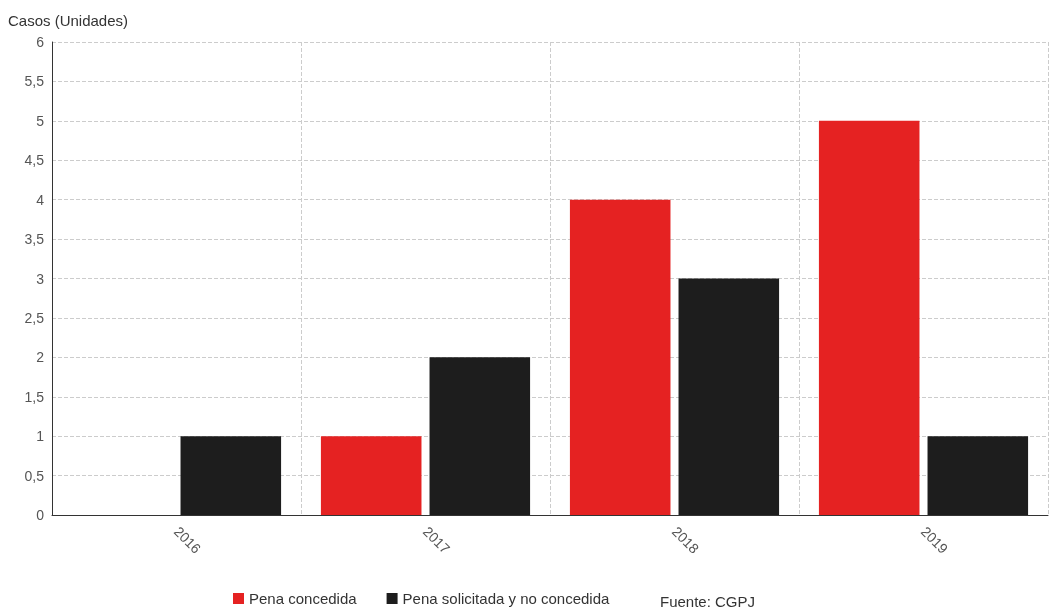 The width and height of the screenshot is (1050, 611). What do you see at coordinates (34, 396) in the screenshot?
I see `y-tick-label: 1,5` at bounding box center [34, 396].